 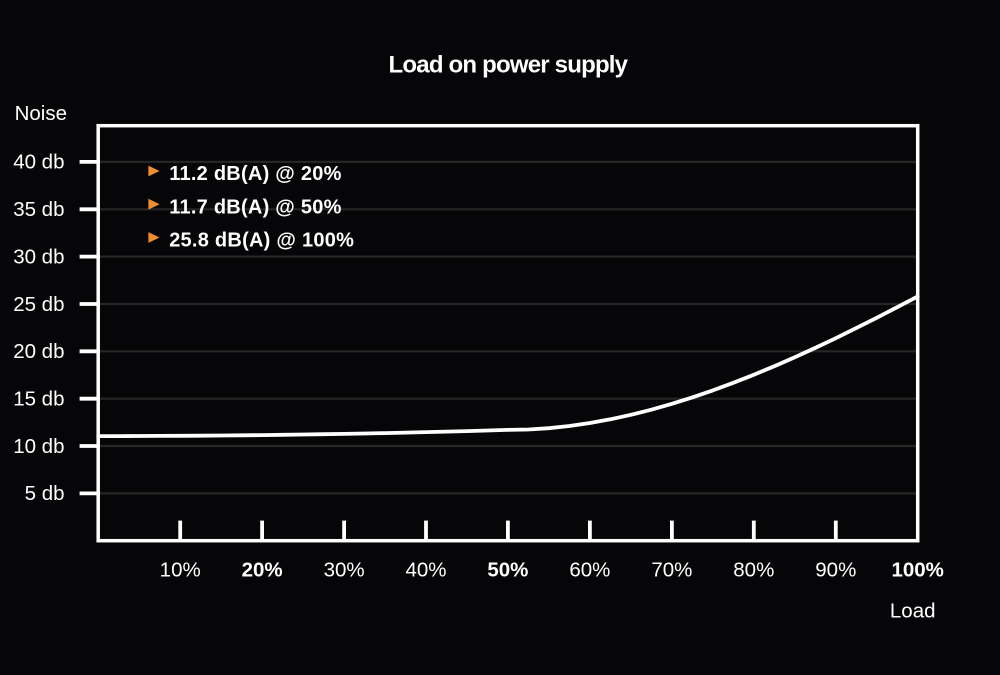 I want to click on svg-text: Noise, so click(x=41, y=113).